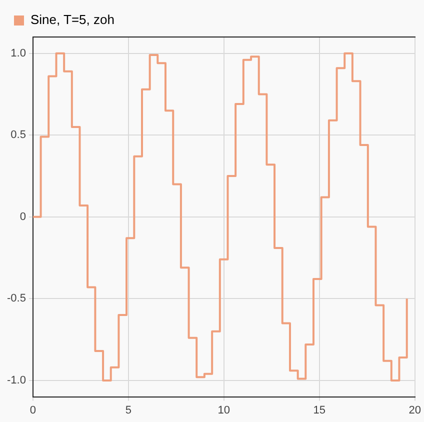 The height and width of the screenshot is (422, 424). I want to click on x-tick-label: 10, so click(224, 410).